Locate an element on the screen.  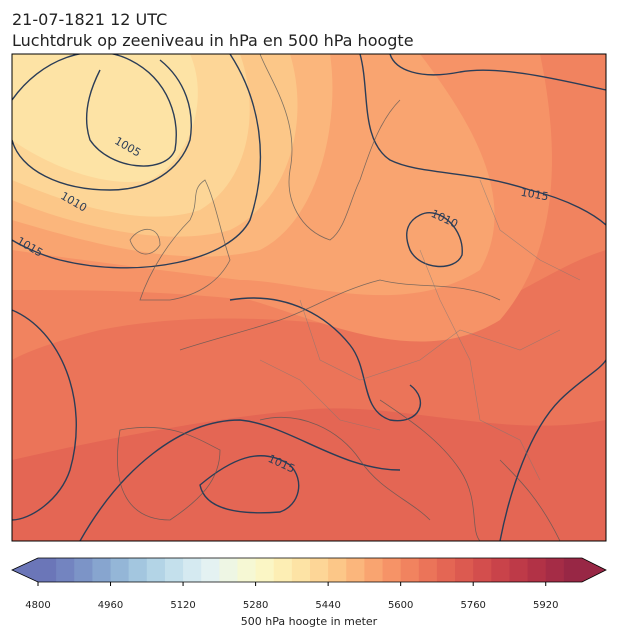
isobar-label: 1015 is located at coordinates (535, 195).